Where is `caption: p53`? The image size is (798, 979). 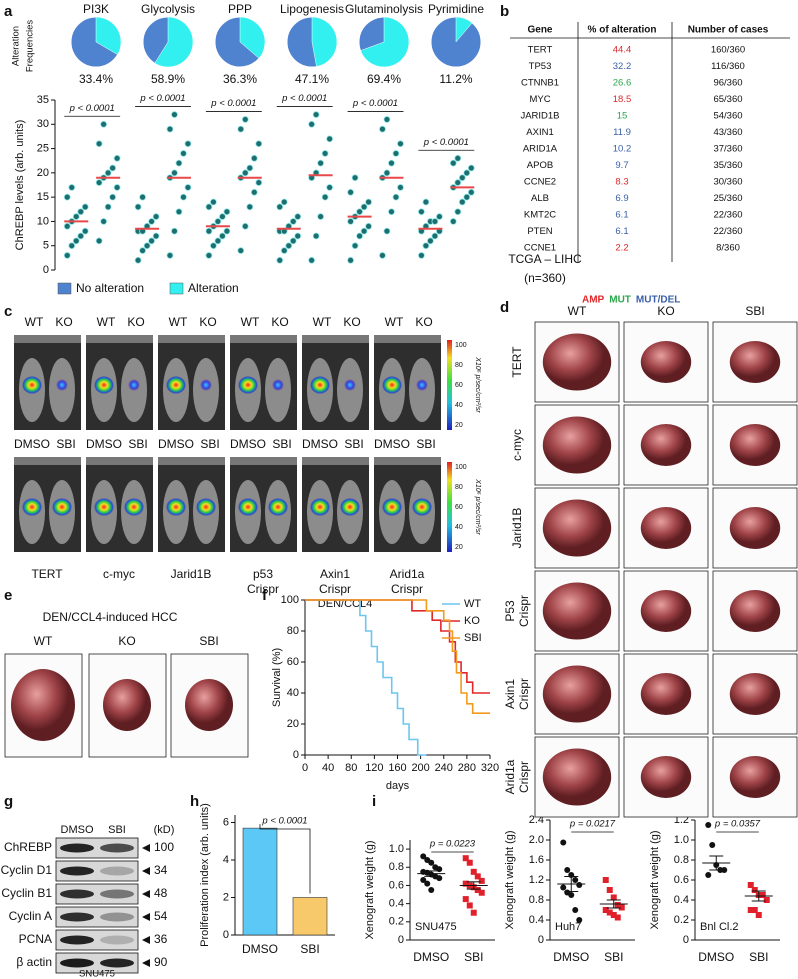 caption: p53 is located at coordinates (263, 574).